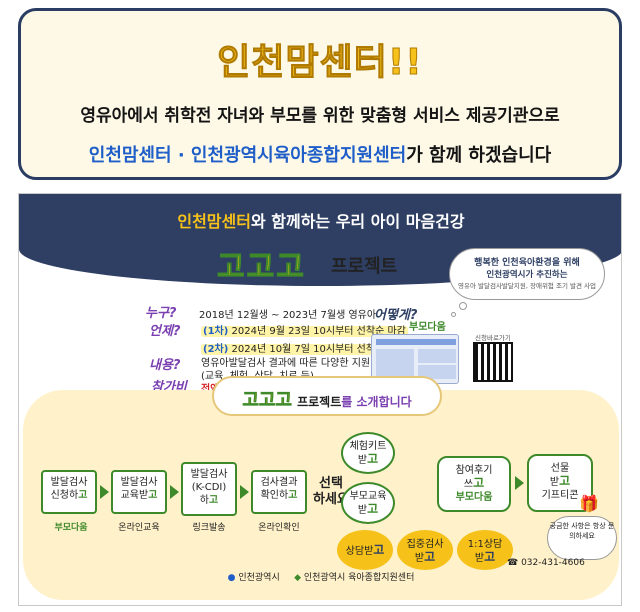 Image resolution: width=640 pixels, height=612 pixels. I want to click on option-experience-kit: 체험키트 받고, so click(368, 453).